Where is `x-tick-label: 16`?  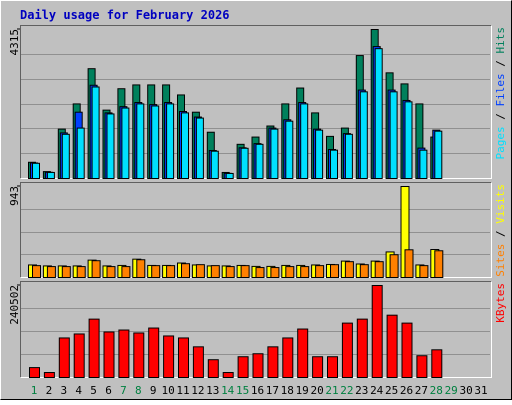
x-tick-label: 16 is located at coordinates (257, 390).